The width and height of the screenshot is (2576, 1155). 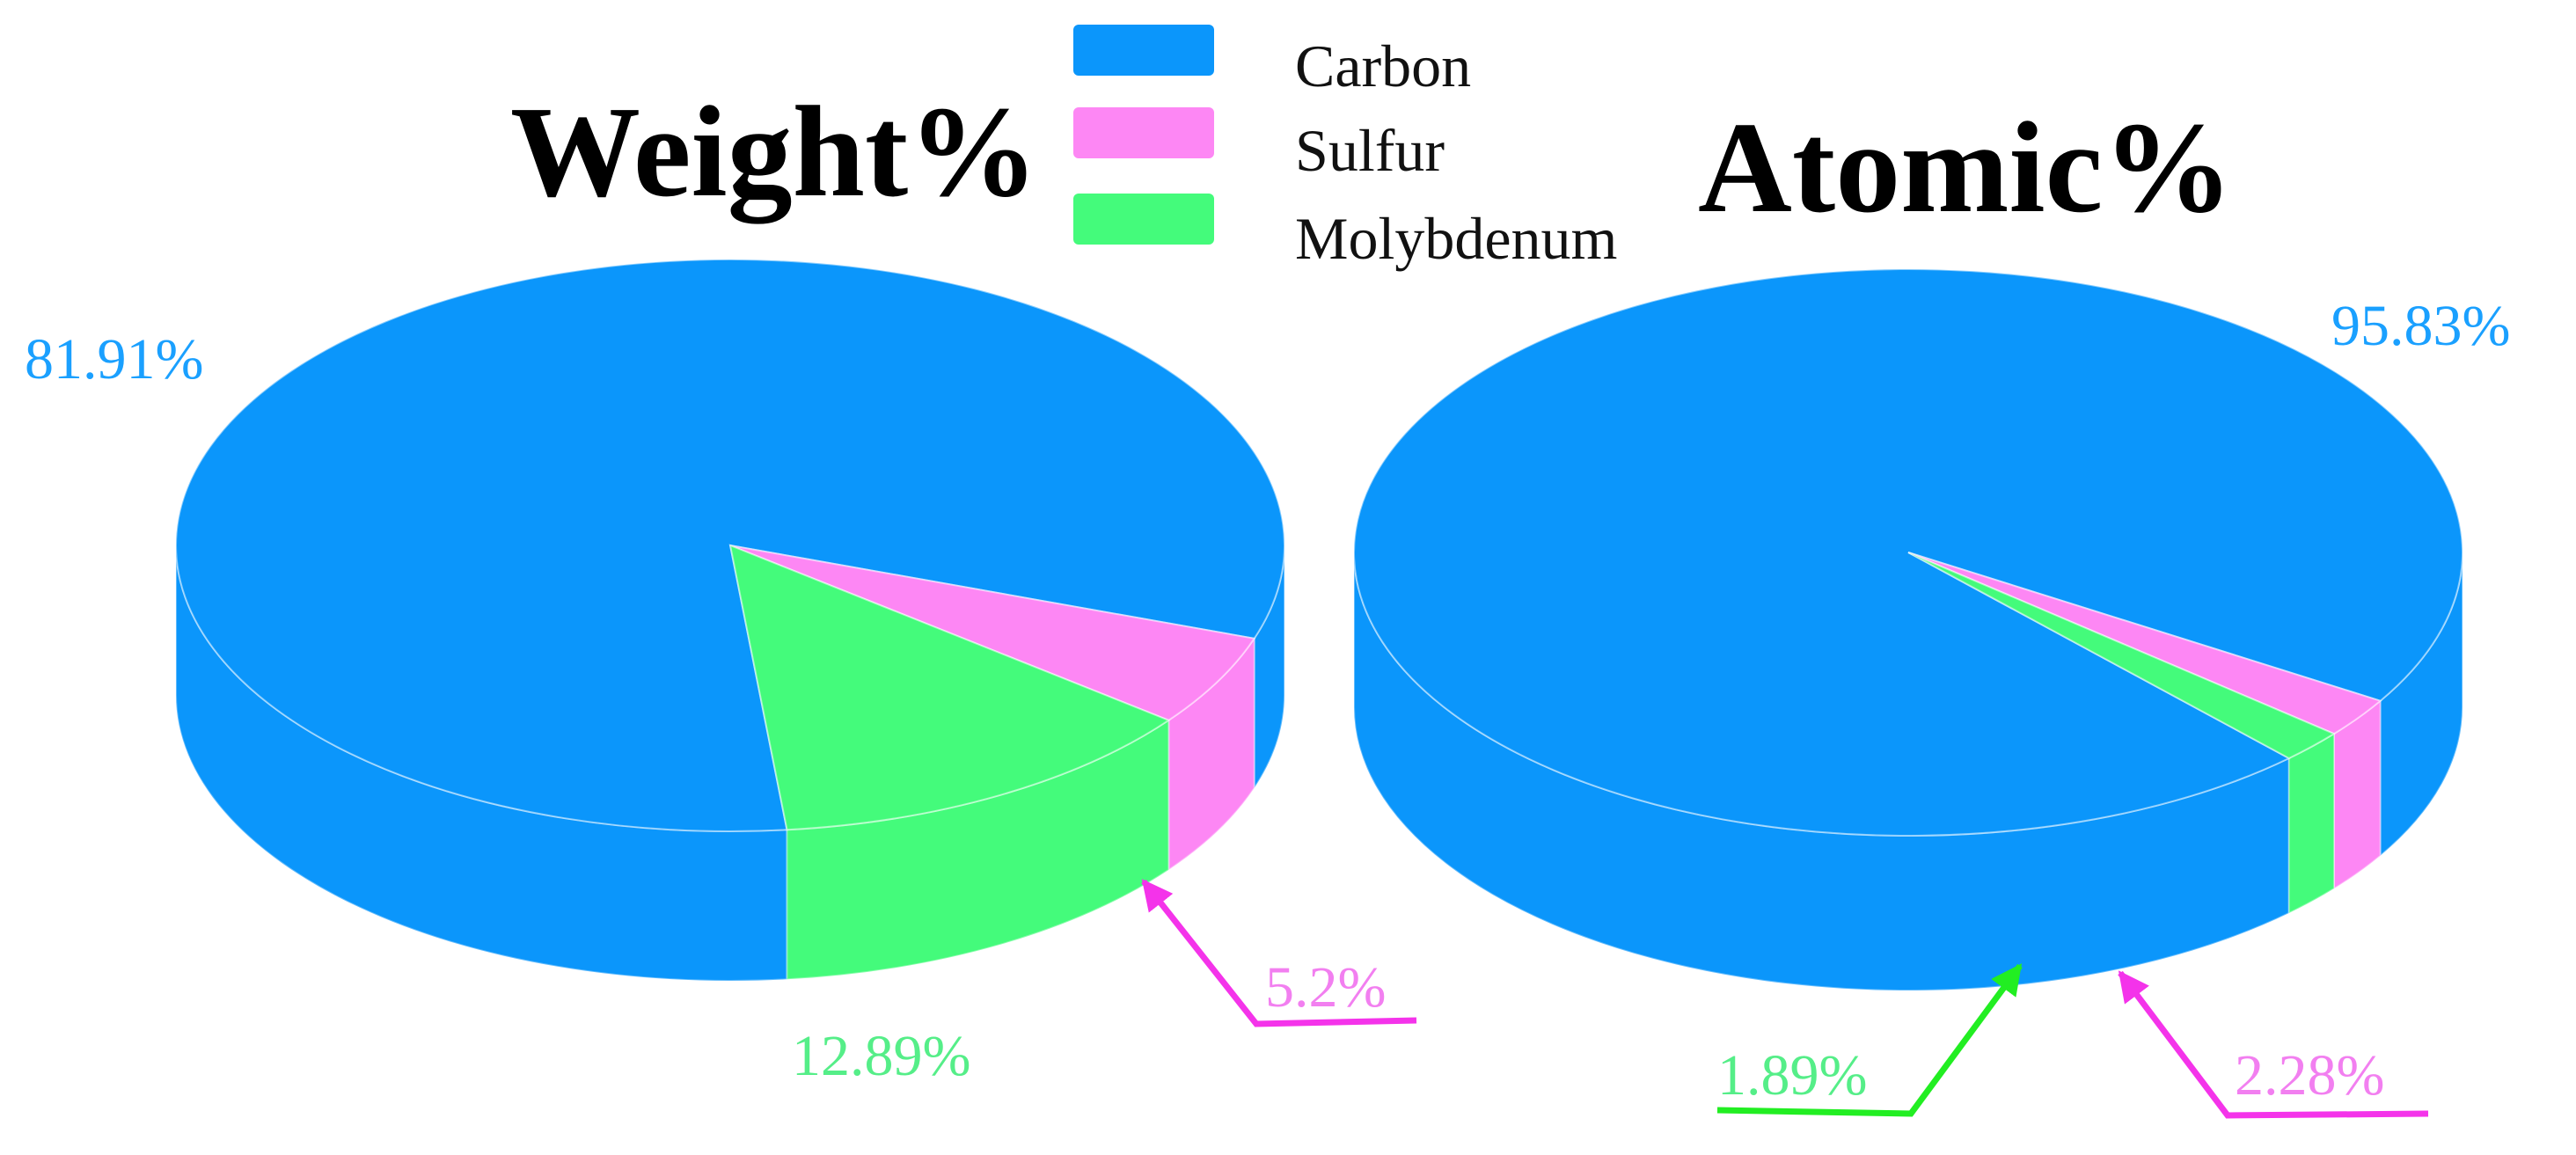 What do you see at coordinates (2311, 823) in the screenshot?
I see `atomic-side-molybdenum` at bounding box center [2311, 823].